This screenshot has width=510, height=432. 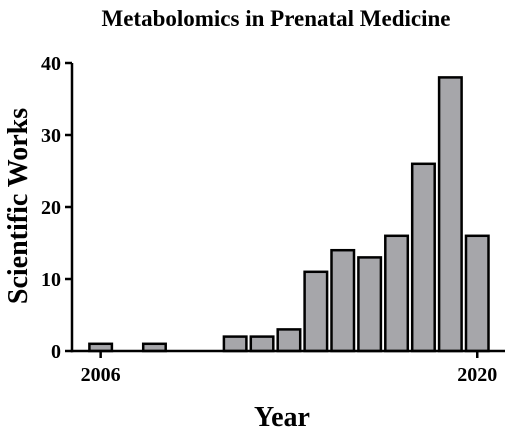 I want to click on bar-2011, so click(x=235, y=344).